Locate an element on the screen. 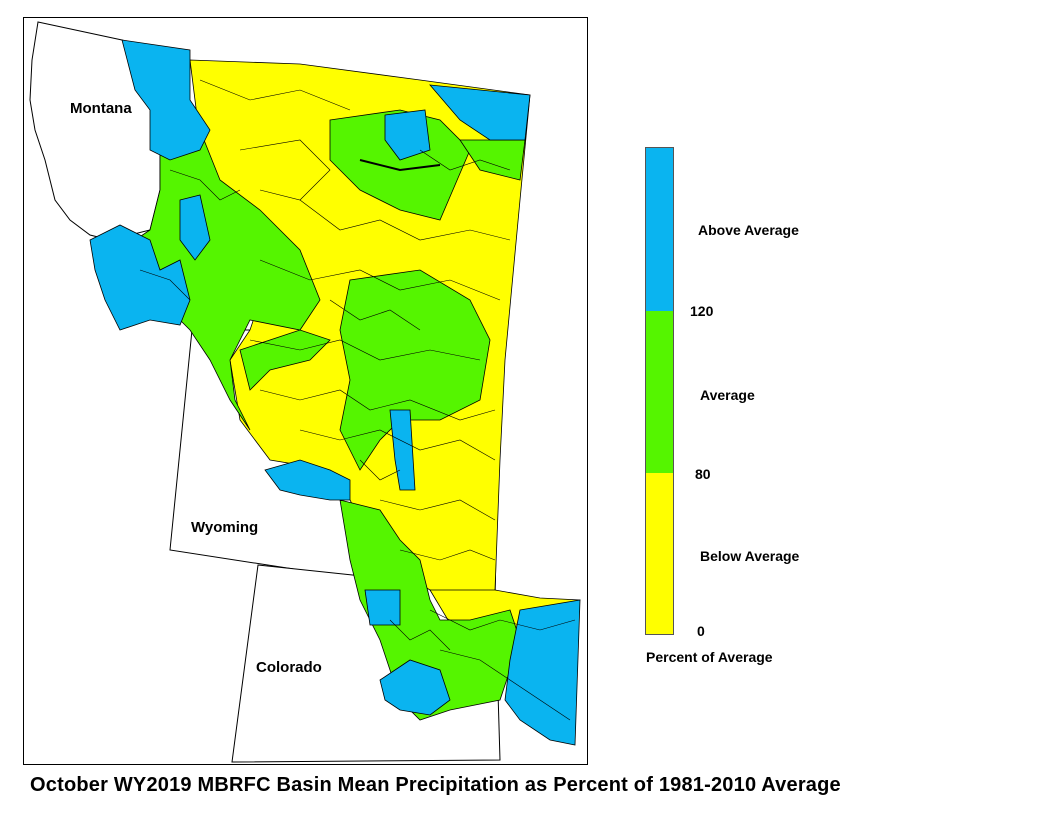  legend-label-average: Average is located at coordinates (727, 395).